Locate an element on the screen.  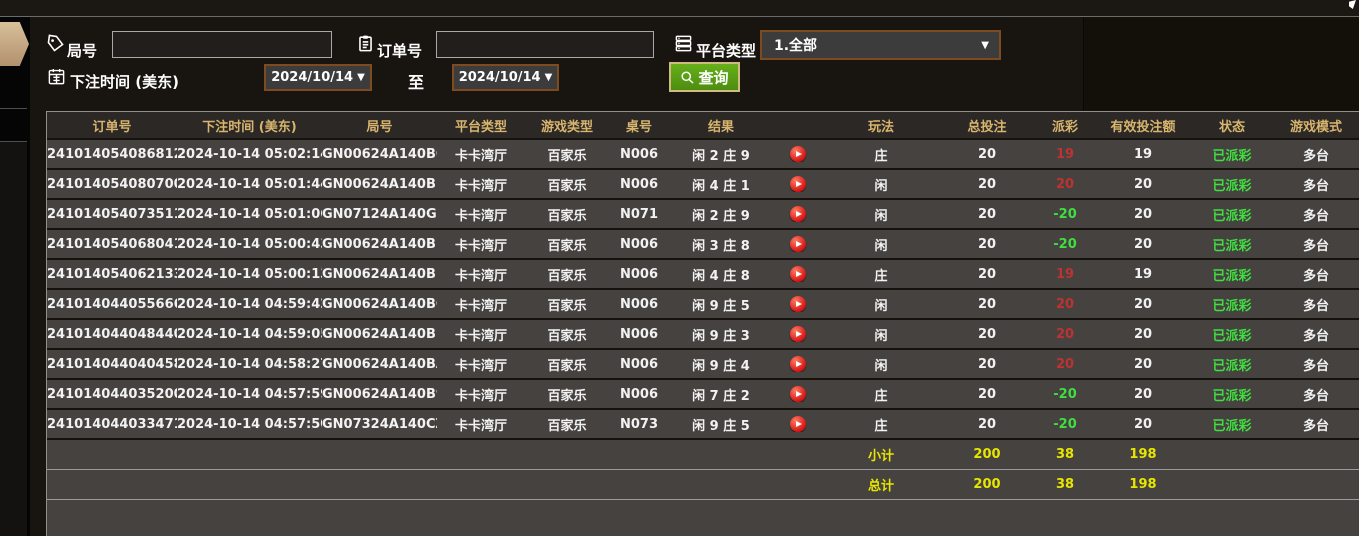
total-label: 总计 is located at coordinates (880, 486).